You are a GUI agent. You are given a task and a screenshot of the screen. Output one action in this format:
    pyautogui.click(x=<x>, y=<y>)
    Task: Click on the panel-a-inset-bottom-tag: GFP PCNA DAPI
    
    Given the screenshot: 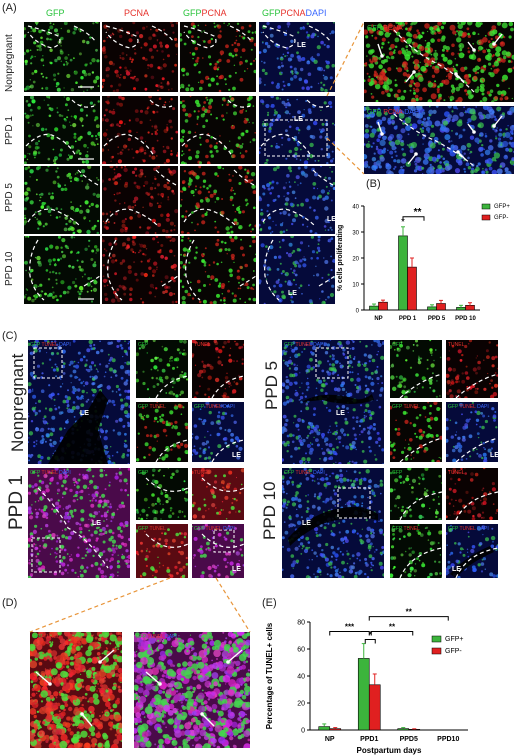 What is the action you would take?
    pyautogui.click(x=394, y=112)
    